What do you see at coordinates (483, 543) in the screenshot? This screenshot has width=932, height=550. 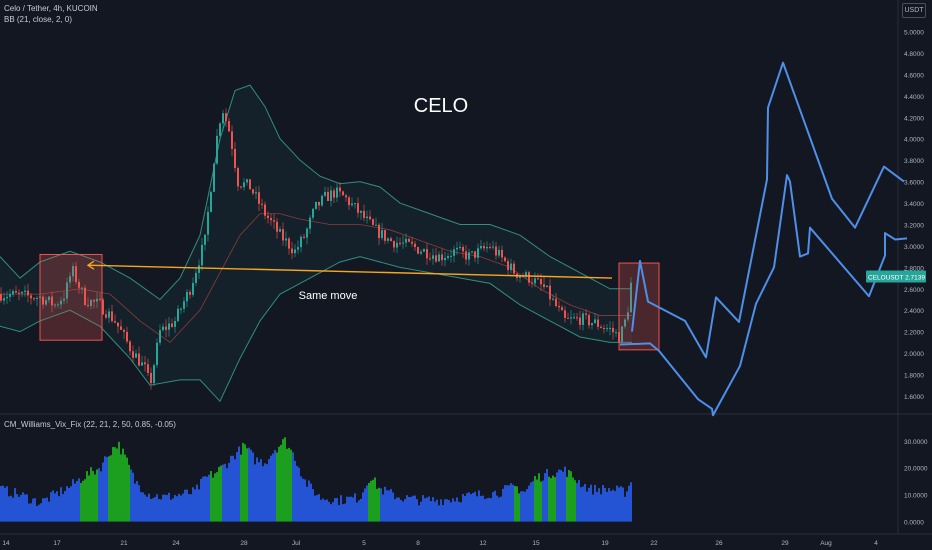 I see `x-tick-label: 12` at bounding box center [483, 543].